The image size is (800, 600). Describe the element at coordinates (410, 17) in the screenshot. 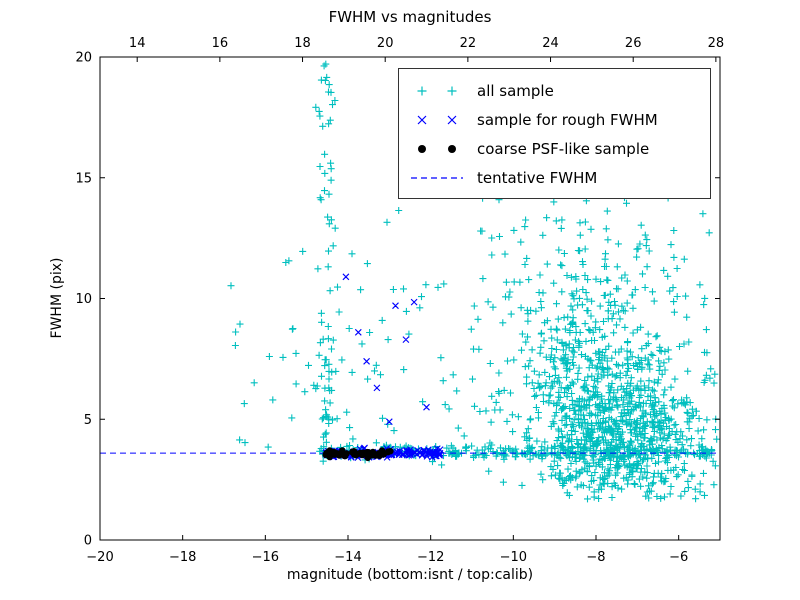

I see `chart-title: FWHM vs magnitudes` at that location.